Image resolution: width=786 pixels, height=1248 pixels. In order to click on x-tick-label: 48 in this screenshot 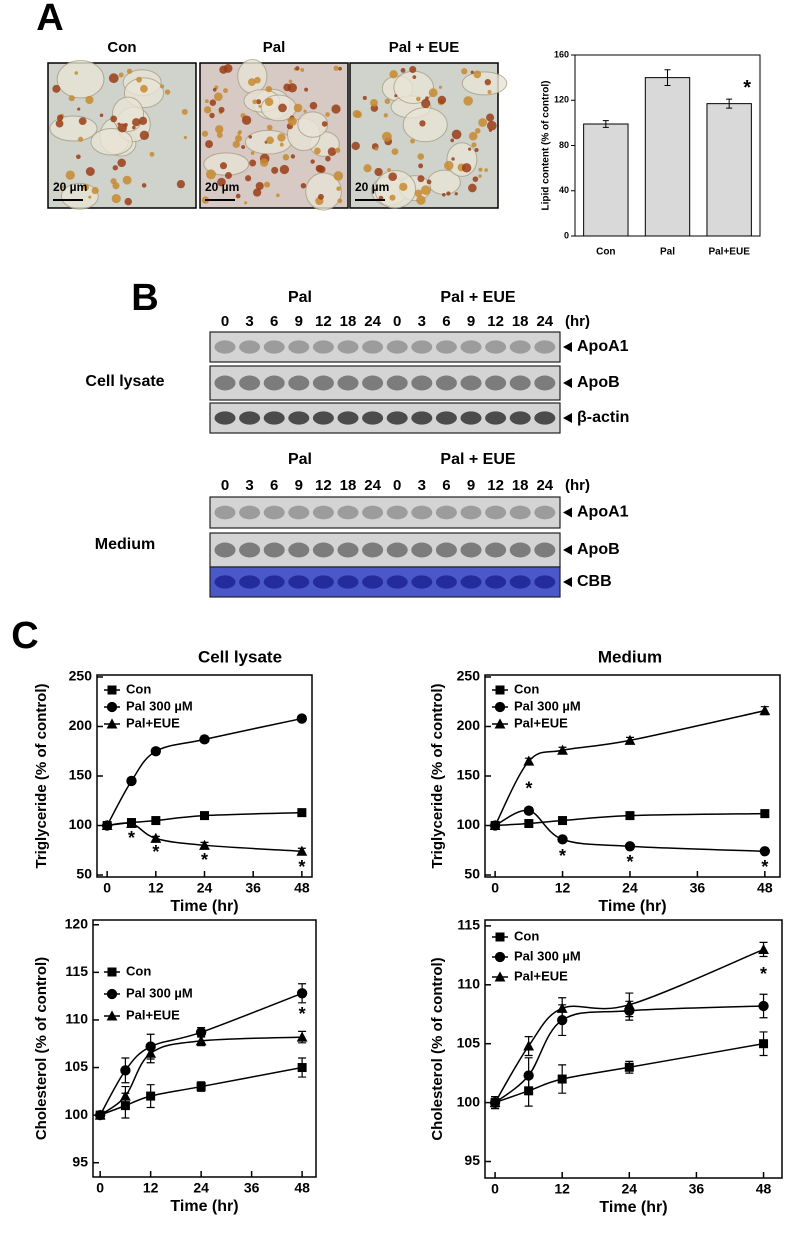, I will do `click(765, 888)`.